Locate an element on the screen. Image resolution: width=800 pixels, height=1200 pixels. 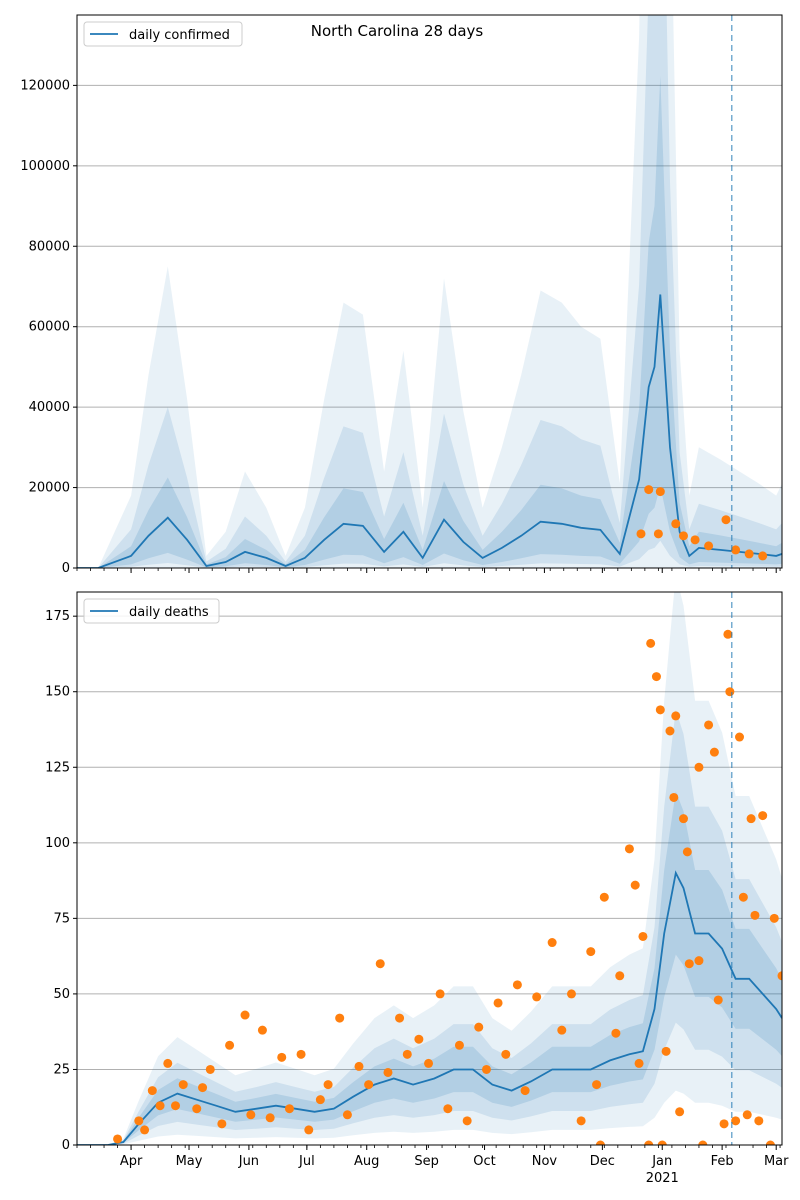
x-tick-label: Nov is located at coordinates (545, 1161).